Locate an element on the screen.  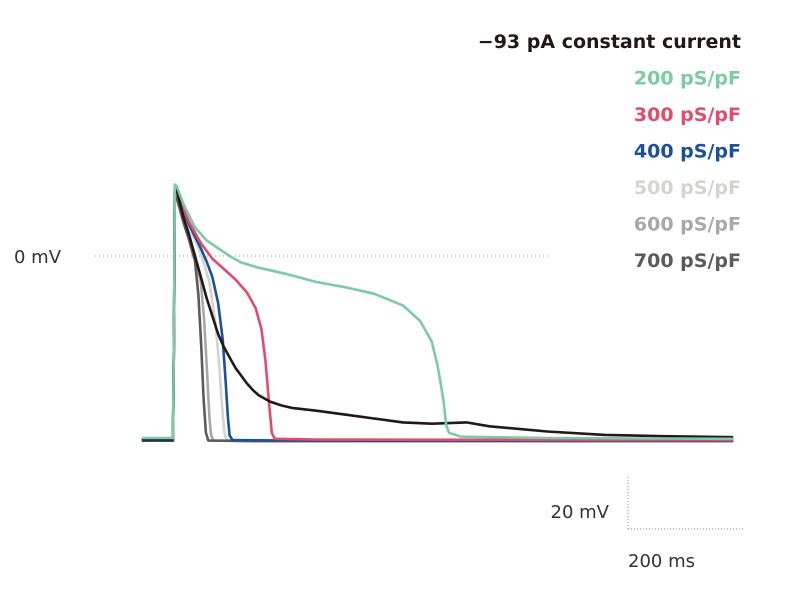
zero-mv-label: 0 mV is located at coordinates (38, 257).